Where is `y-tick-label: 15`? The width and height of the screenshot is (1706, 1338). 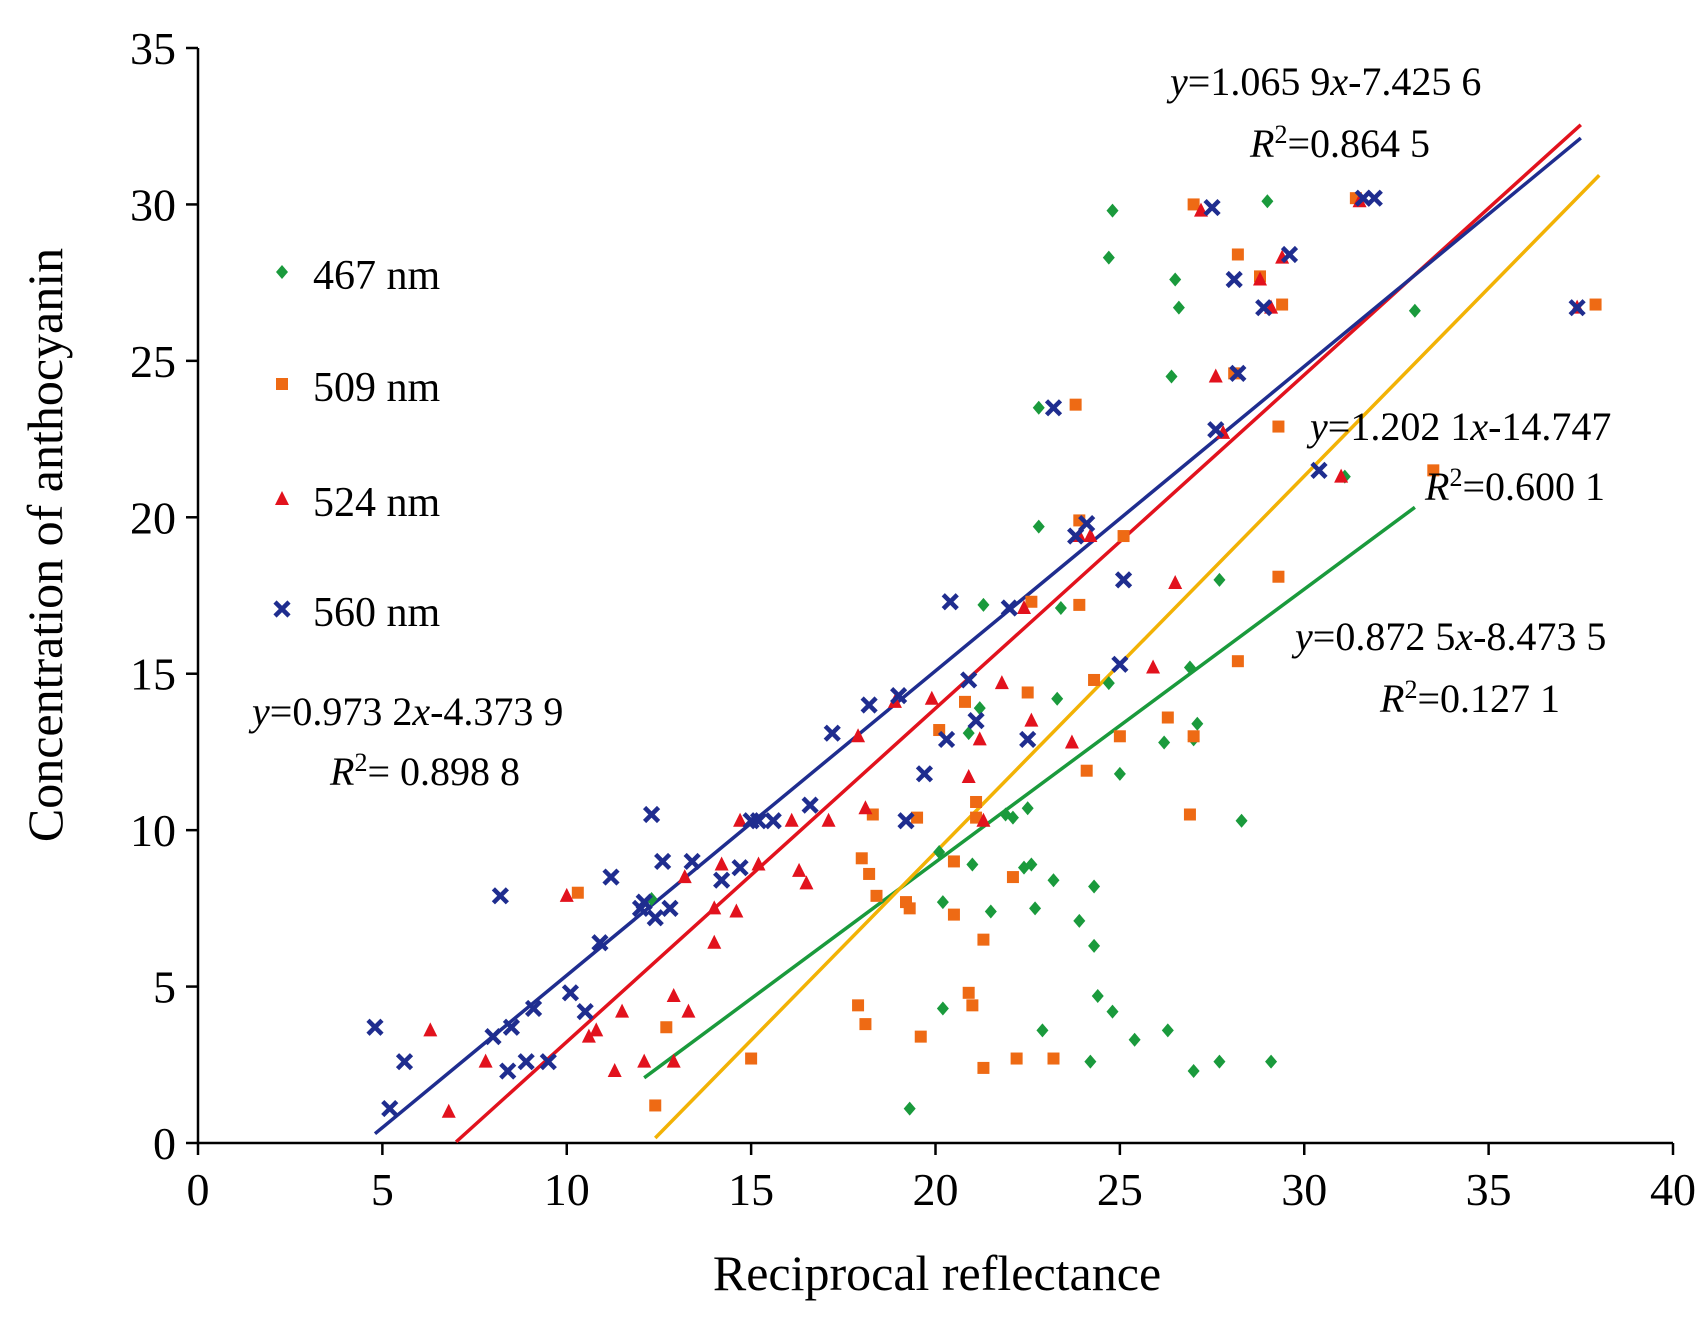 y-tick-label: 15 is located at coordinates (153, 674).